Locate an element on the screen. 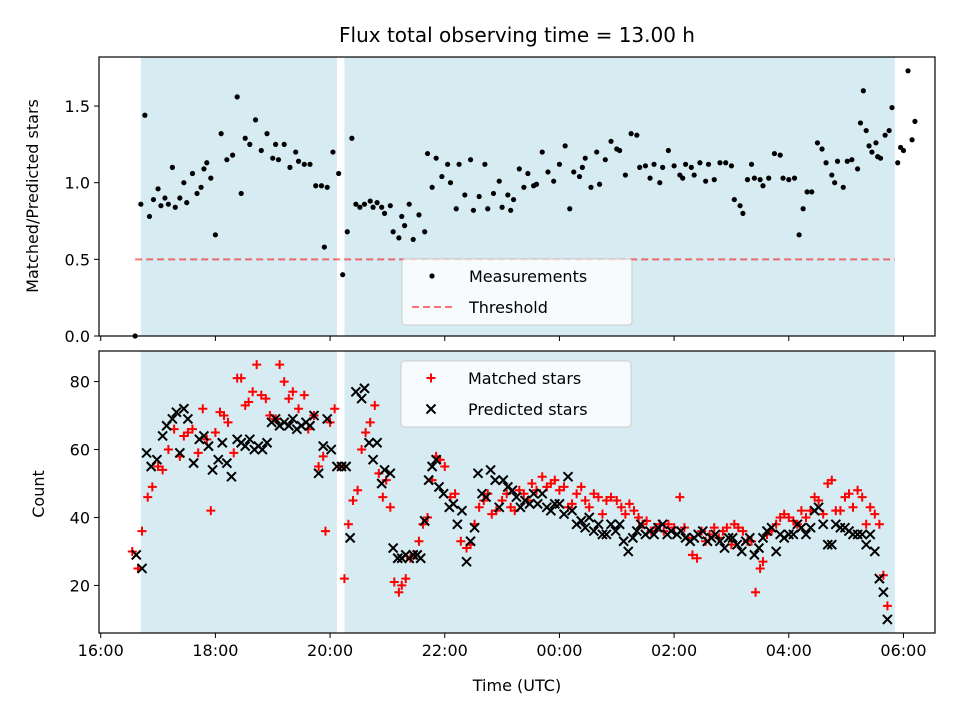 The width and height of the screenshot is (960, 720). x-tick-label: 22:00 is located at coordinates (445, 650).